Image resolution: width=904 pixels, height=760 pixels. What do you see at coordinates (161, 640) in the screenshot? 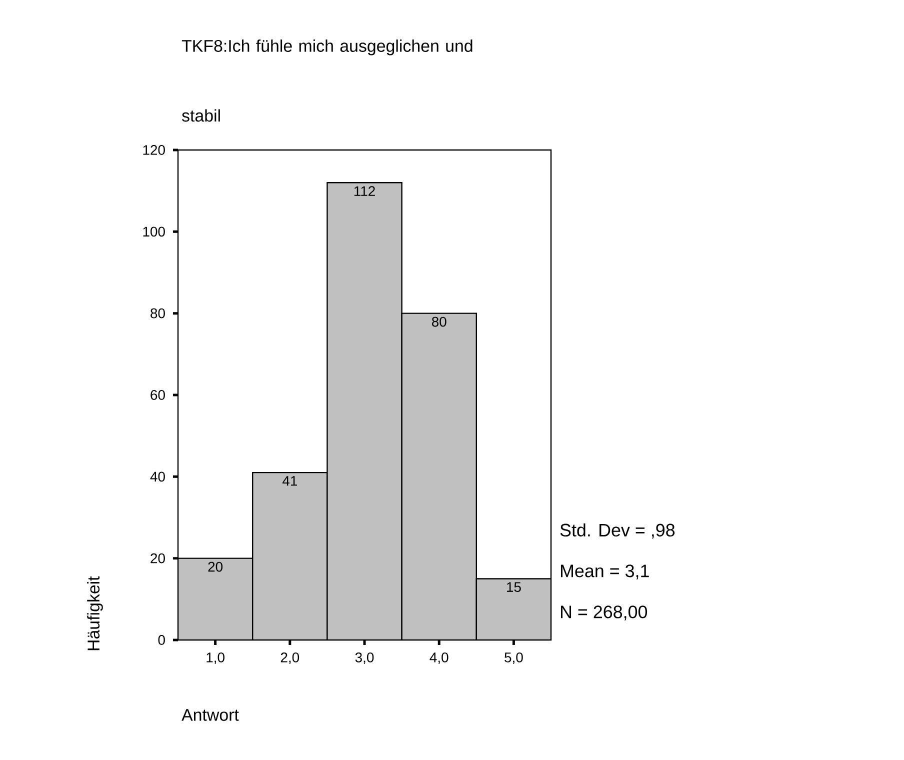
I see `y-tick-label: 0` at bounding box center [161, 640].